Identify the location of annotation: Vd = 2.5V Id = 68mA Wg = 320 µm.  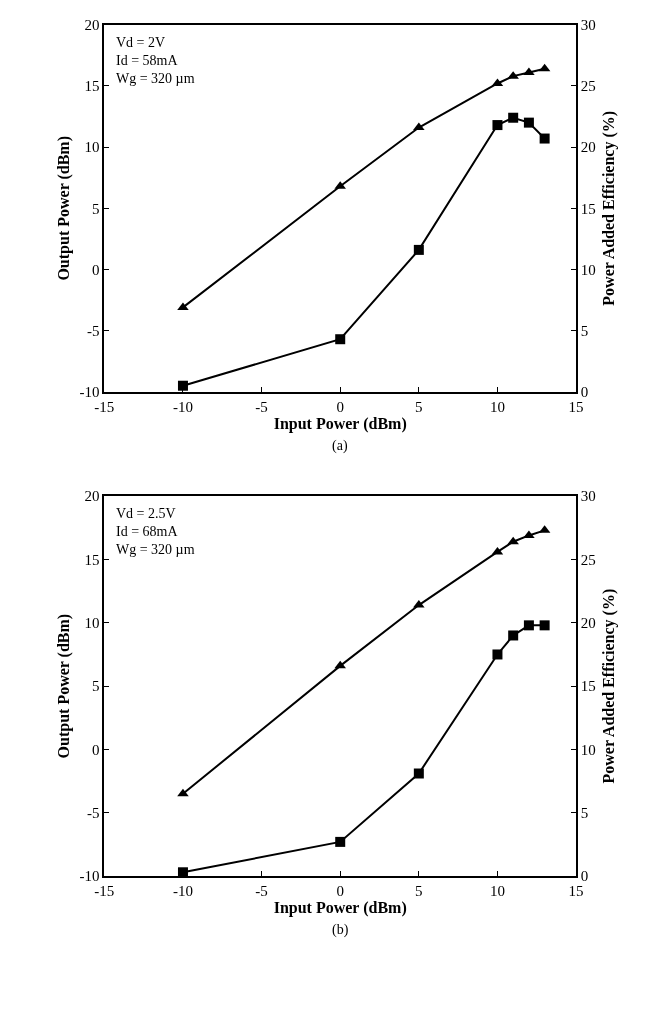
(155, 532).